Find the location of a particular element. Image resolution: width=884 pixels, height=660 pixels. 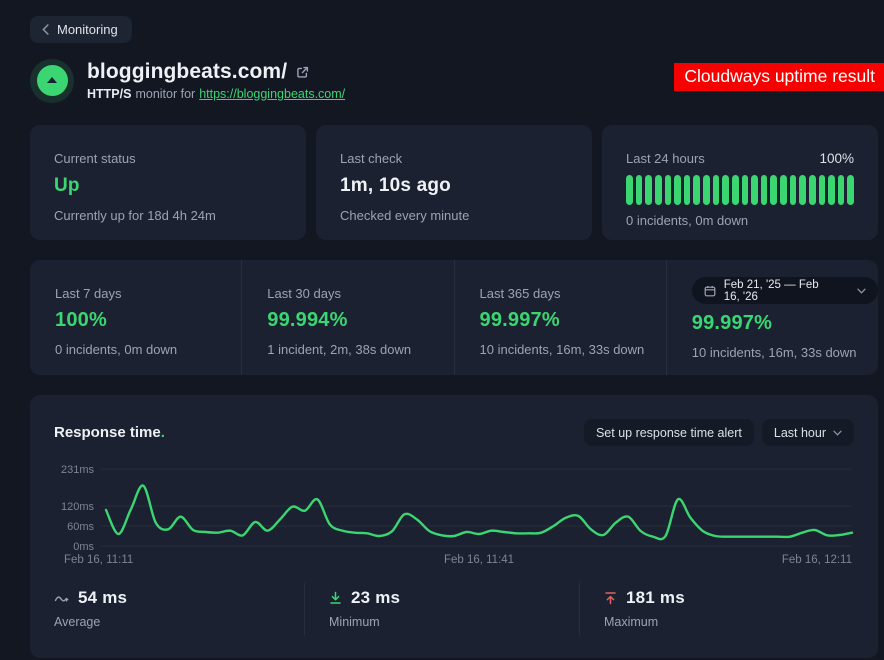

last-24-hours-card: Last 24 hours 100% 0 incidents, 0m down is located at coordinates (740, 182).